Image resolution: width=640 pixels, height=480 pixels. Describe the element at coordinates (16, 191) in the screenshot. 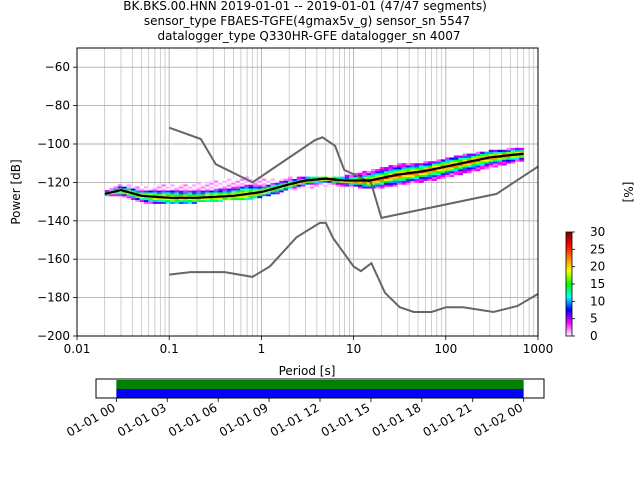

I see `y-axis-label: Power [dB]` at that location.